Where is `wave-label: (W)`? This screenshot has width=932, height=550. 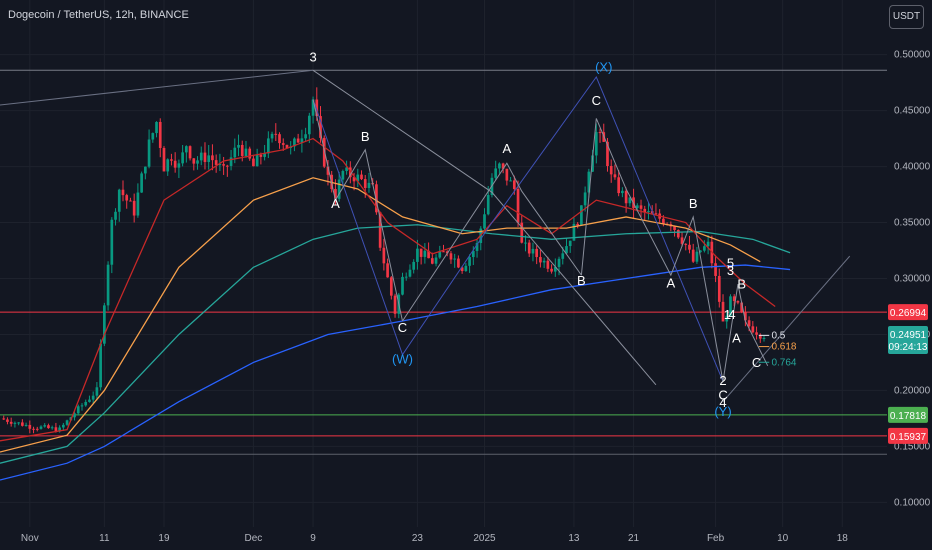 wave-label: (W) is located at coordinates (402, 359).